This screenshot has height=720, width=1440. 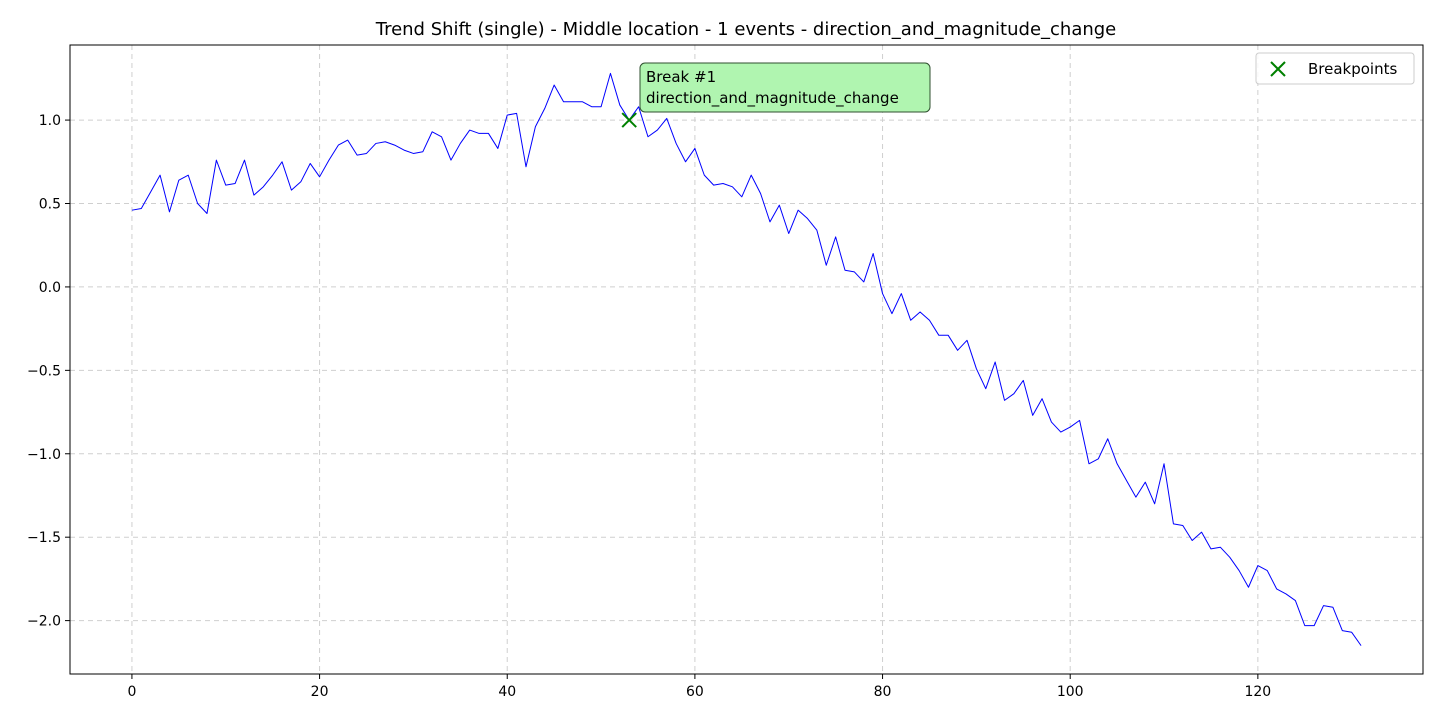 What do you see at coordinates (44, 371) in the screenshot?
I see `y-tick-label: −0.5` at bounding box center [44, 371].